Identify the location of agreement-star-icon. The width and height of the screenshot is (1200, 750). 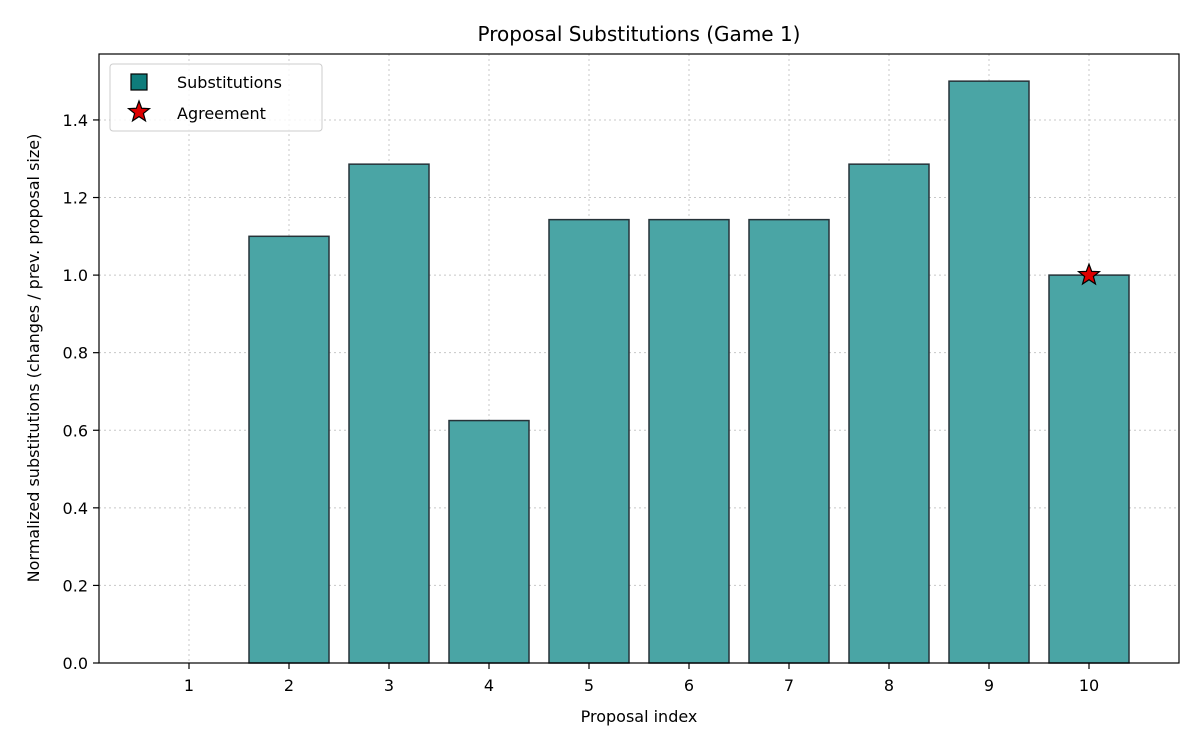
(1089, 274).